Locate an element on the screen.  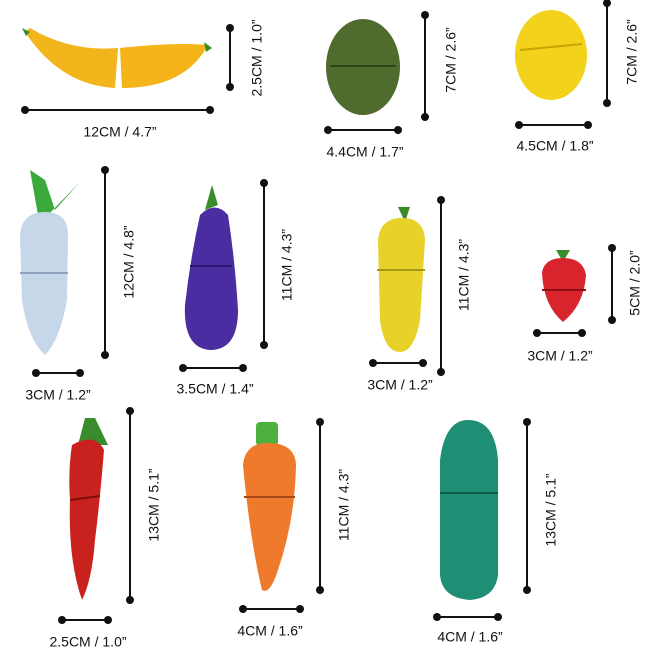
corn is located at coordinates (401, 279).